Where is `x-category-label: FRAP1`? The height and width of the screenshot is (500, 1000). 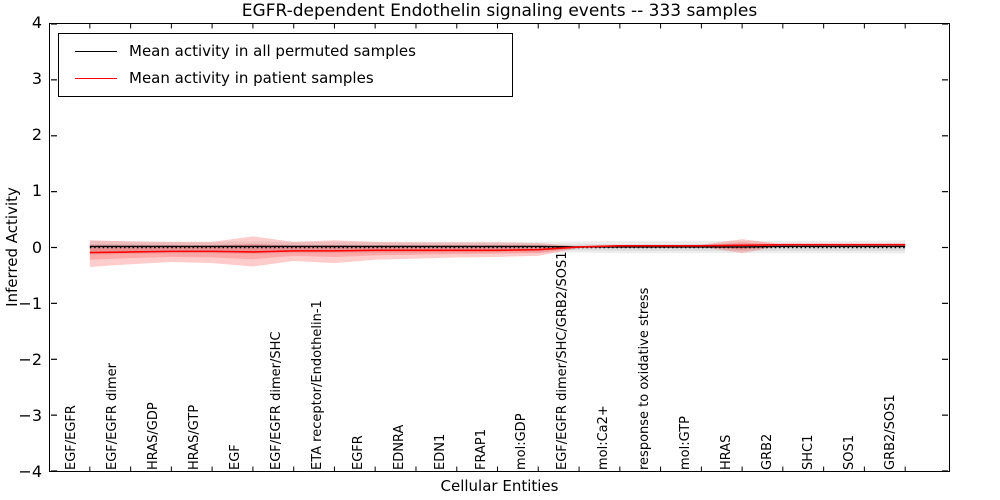
x-category-label: FRAP1 is located at coordinates (481, 449).